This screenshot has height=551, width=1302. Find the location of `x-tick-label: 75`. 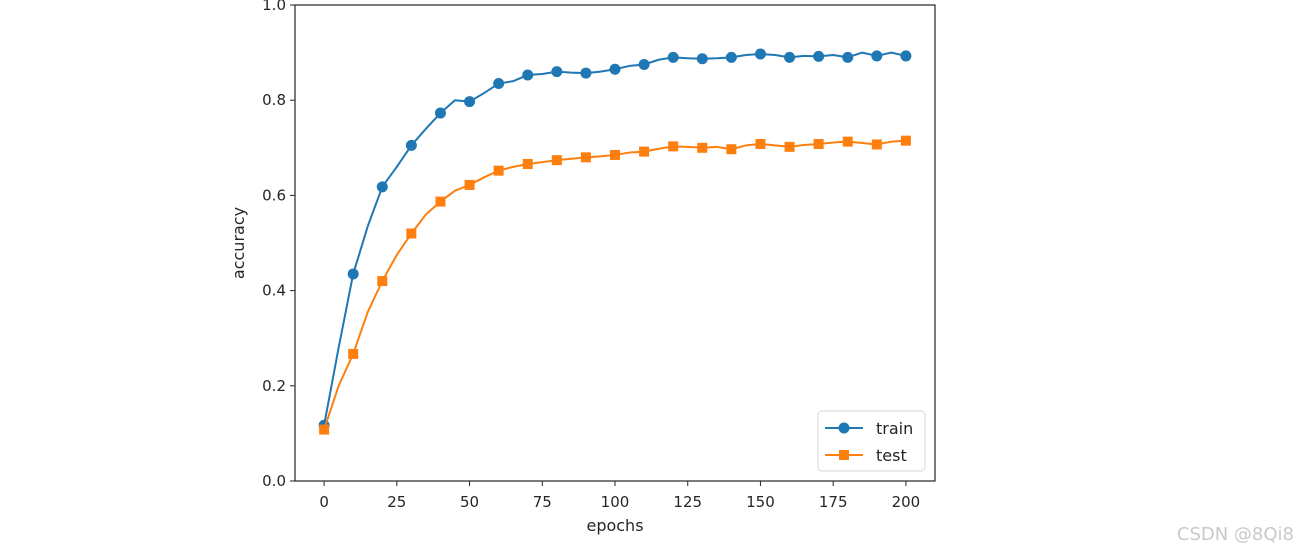

x-tick-label: 75 is located at coordinates (542, 502).